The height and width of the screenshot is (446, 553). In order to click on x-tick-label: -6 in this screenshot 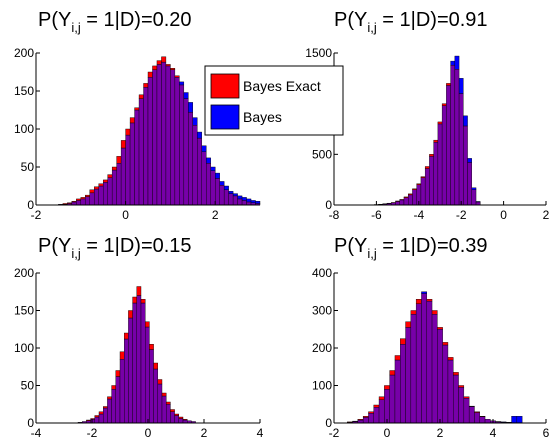, I will do `click(376, 215)`.